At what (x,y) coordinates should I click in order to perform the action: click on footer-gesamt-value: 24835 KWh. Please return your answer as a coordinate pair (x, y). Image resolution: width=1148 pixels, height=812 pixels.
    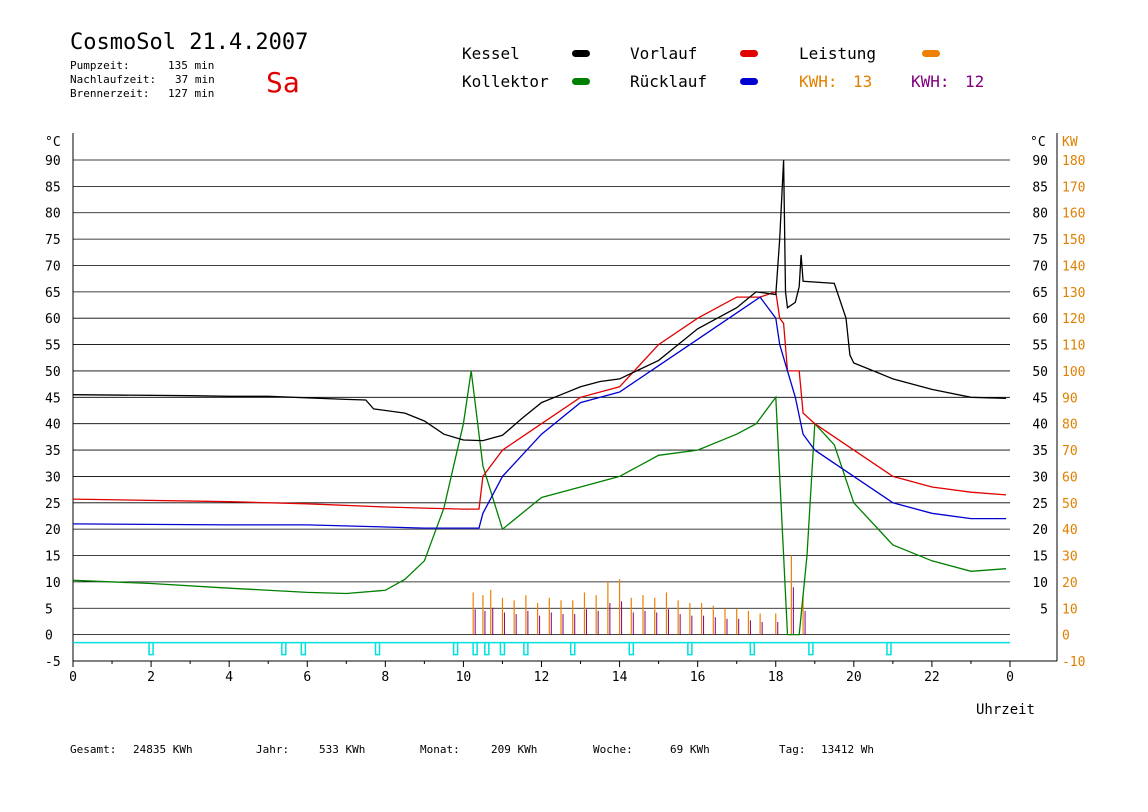
    Looking at the image, I should click on (163, 749).